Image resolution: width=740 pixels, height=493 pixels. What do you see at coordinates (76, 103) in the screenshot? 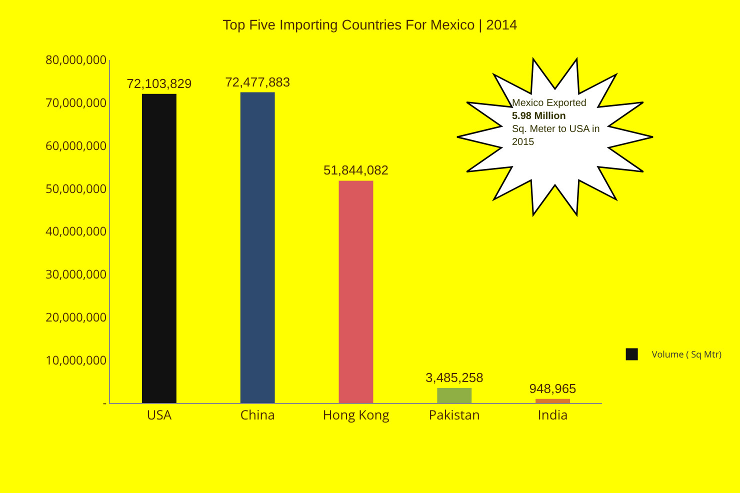
I see `y-tick-label: 70,000,000` at bounding box center [76, 103].